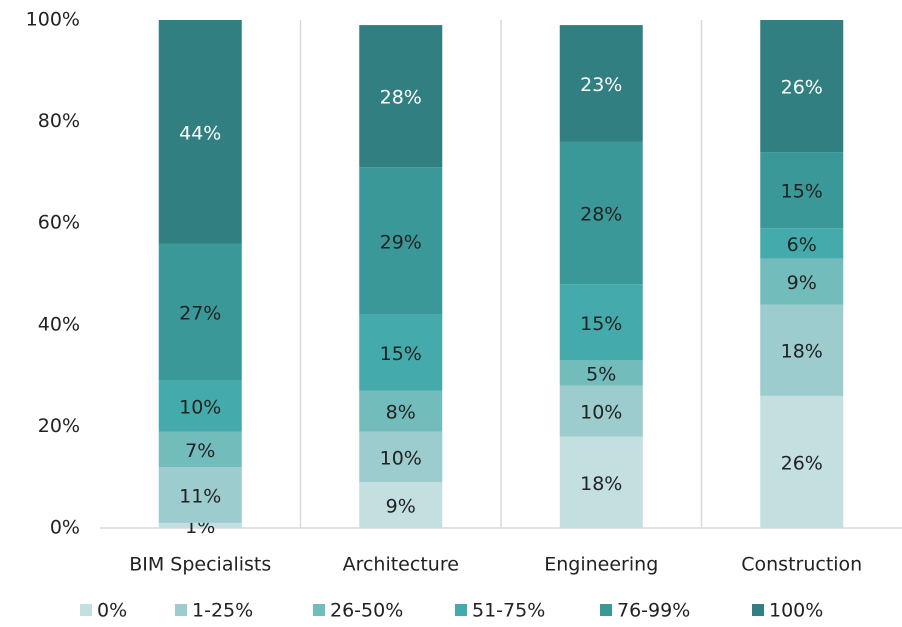  I want to click on data-label: 44%, so click(200, 133).